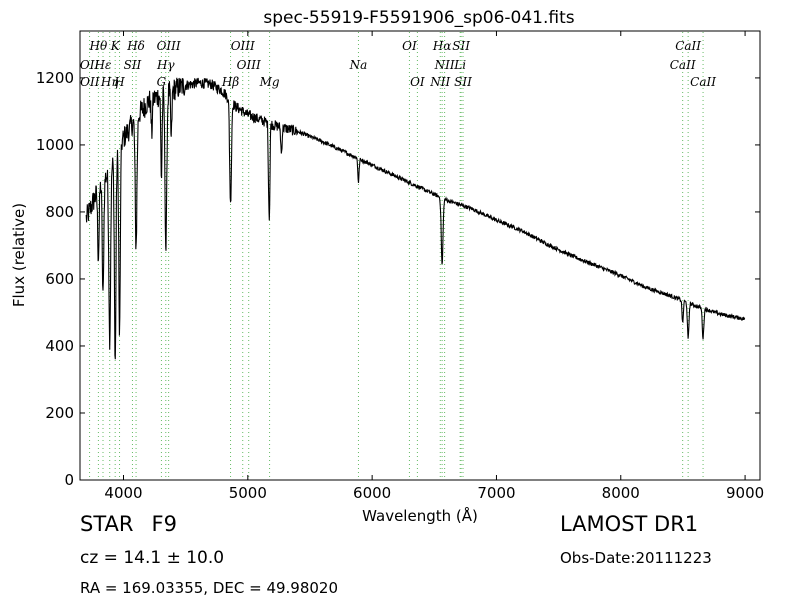  Describe the element at coordinates (269, 82) in the screenshot. I see `line-marker-label: Mg` at that location.